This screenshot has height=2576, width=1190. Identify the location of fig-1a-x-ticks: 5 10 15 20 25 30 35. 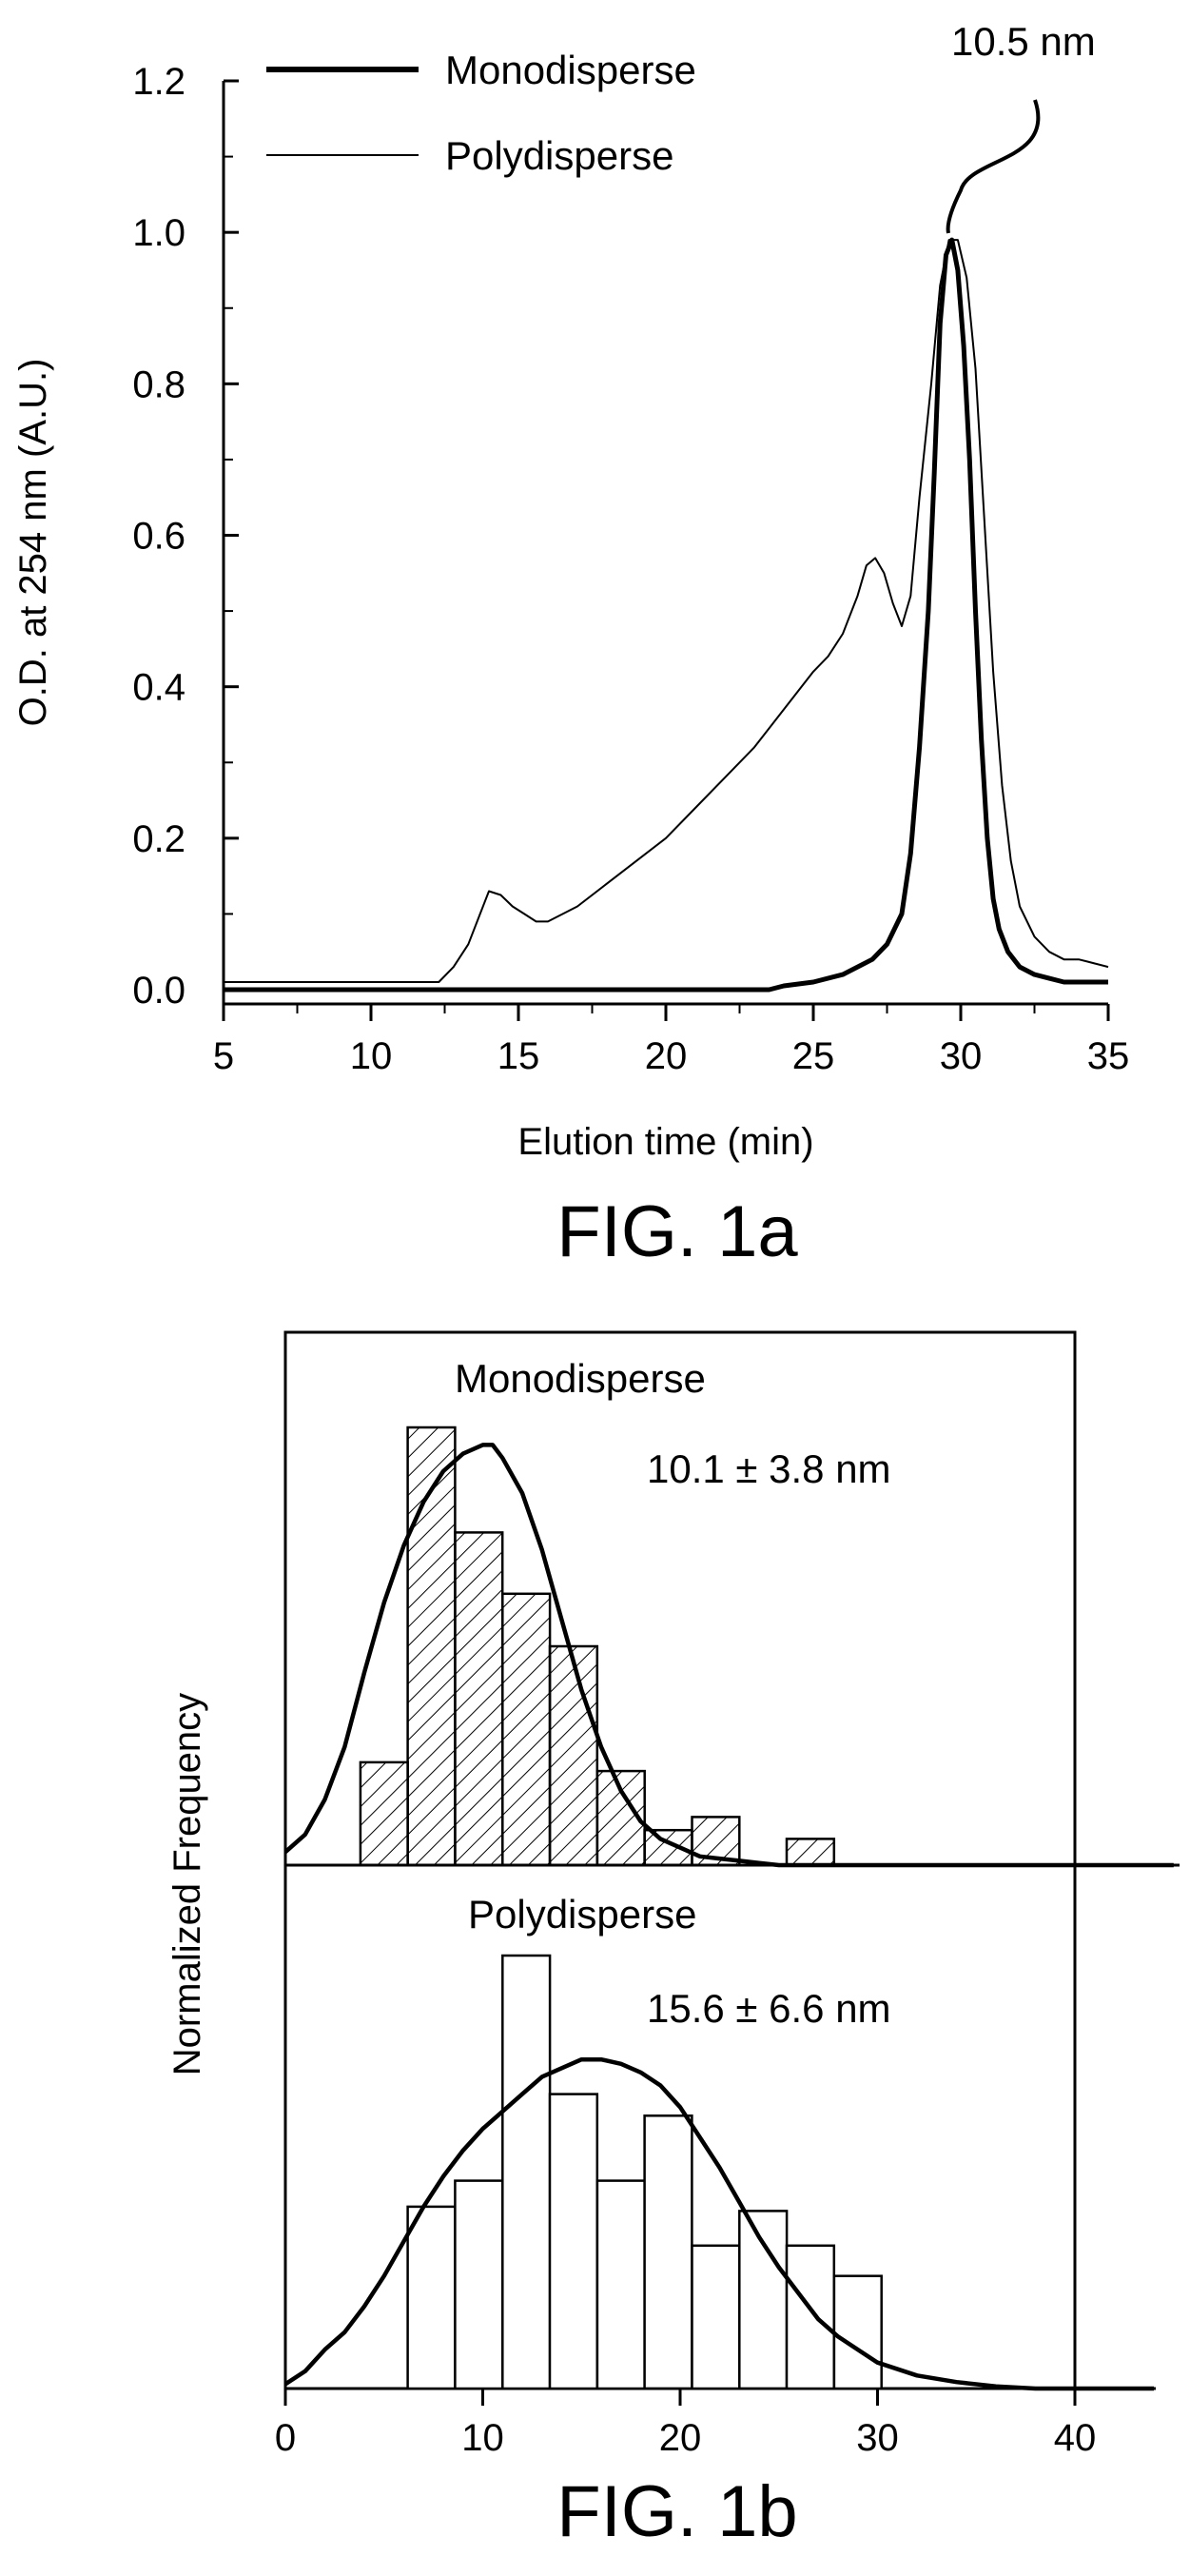
(671, 1040).